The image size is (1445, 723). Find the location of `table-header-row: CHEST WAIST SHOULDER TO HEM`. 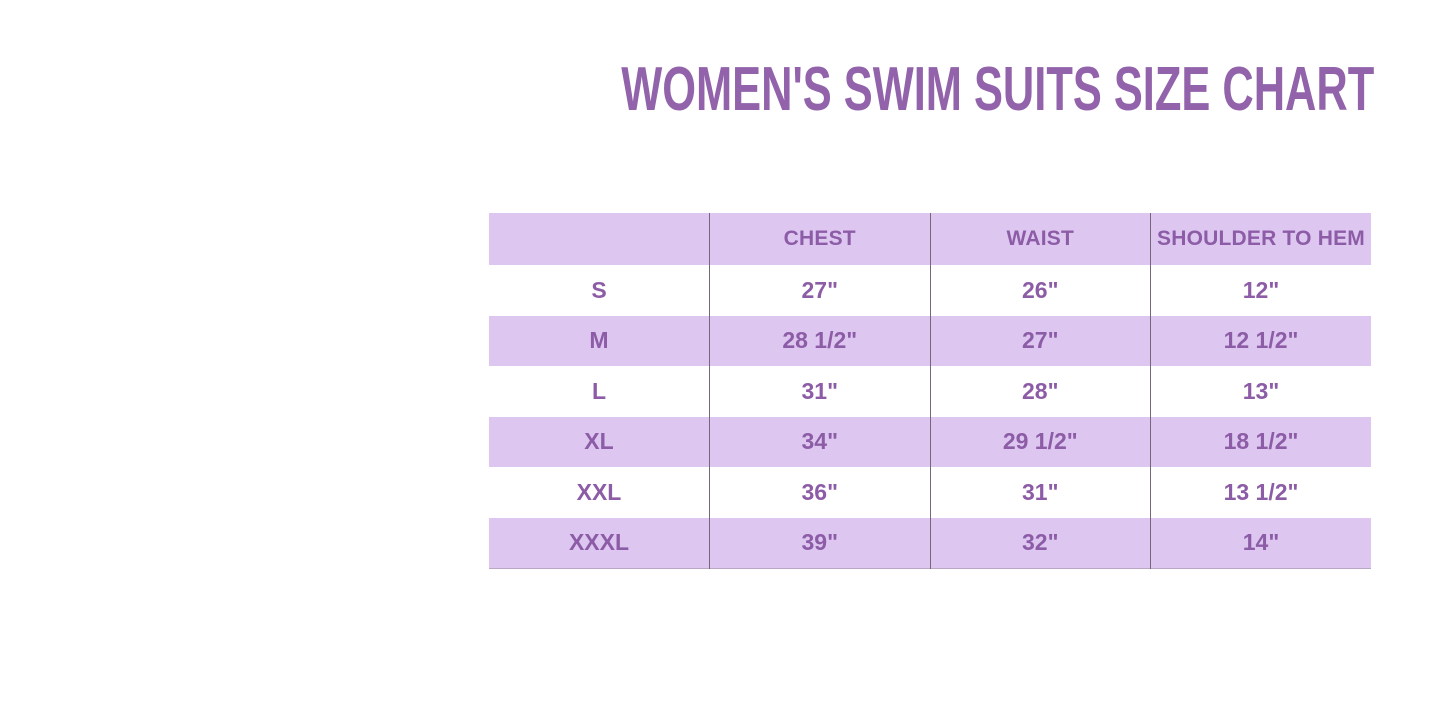

table-header-row: CHEST WAIST SHOULDER TO HEM is located at coordinates (930, 239).